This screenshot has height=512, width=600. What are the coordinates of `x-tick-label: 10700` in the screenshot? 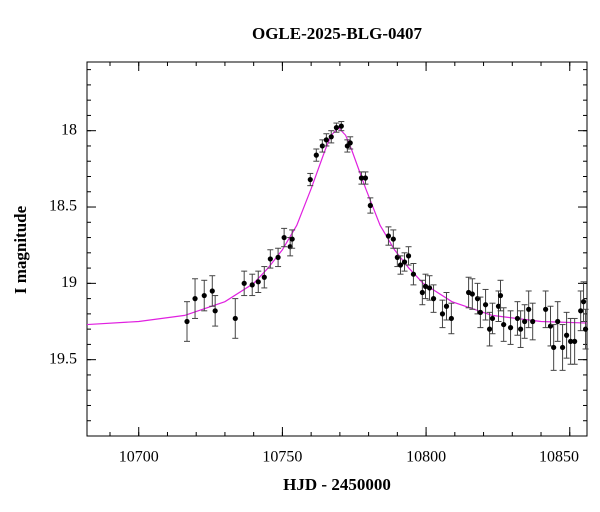 It's located at (139, 457).